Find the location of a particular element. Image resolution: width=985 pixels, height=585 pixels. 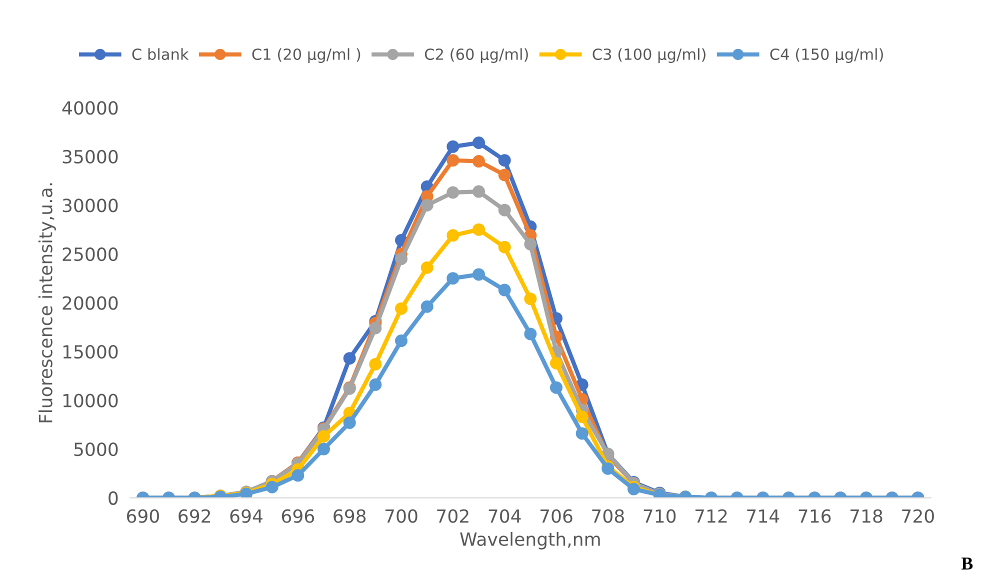

x-tick-label: 698 is located at coordinates (350, 516).